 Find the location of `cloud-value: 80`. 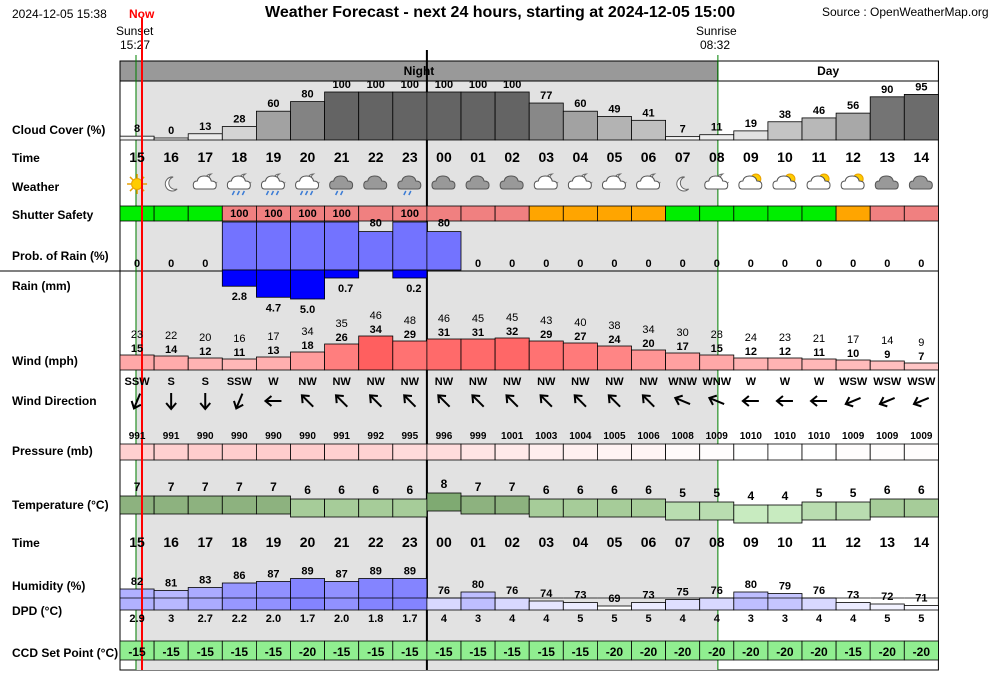

cloud-value: 80 is located at coordinates (307, 95).